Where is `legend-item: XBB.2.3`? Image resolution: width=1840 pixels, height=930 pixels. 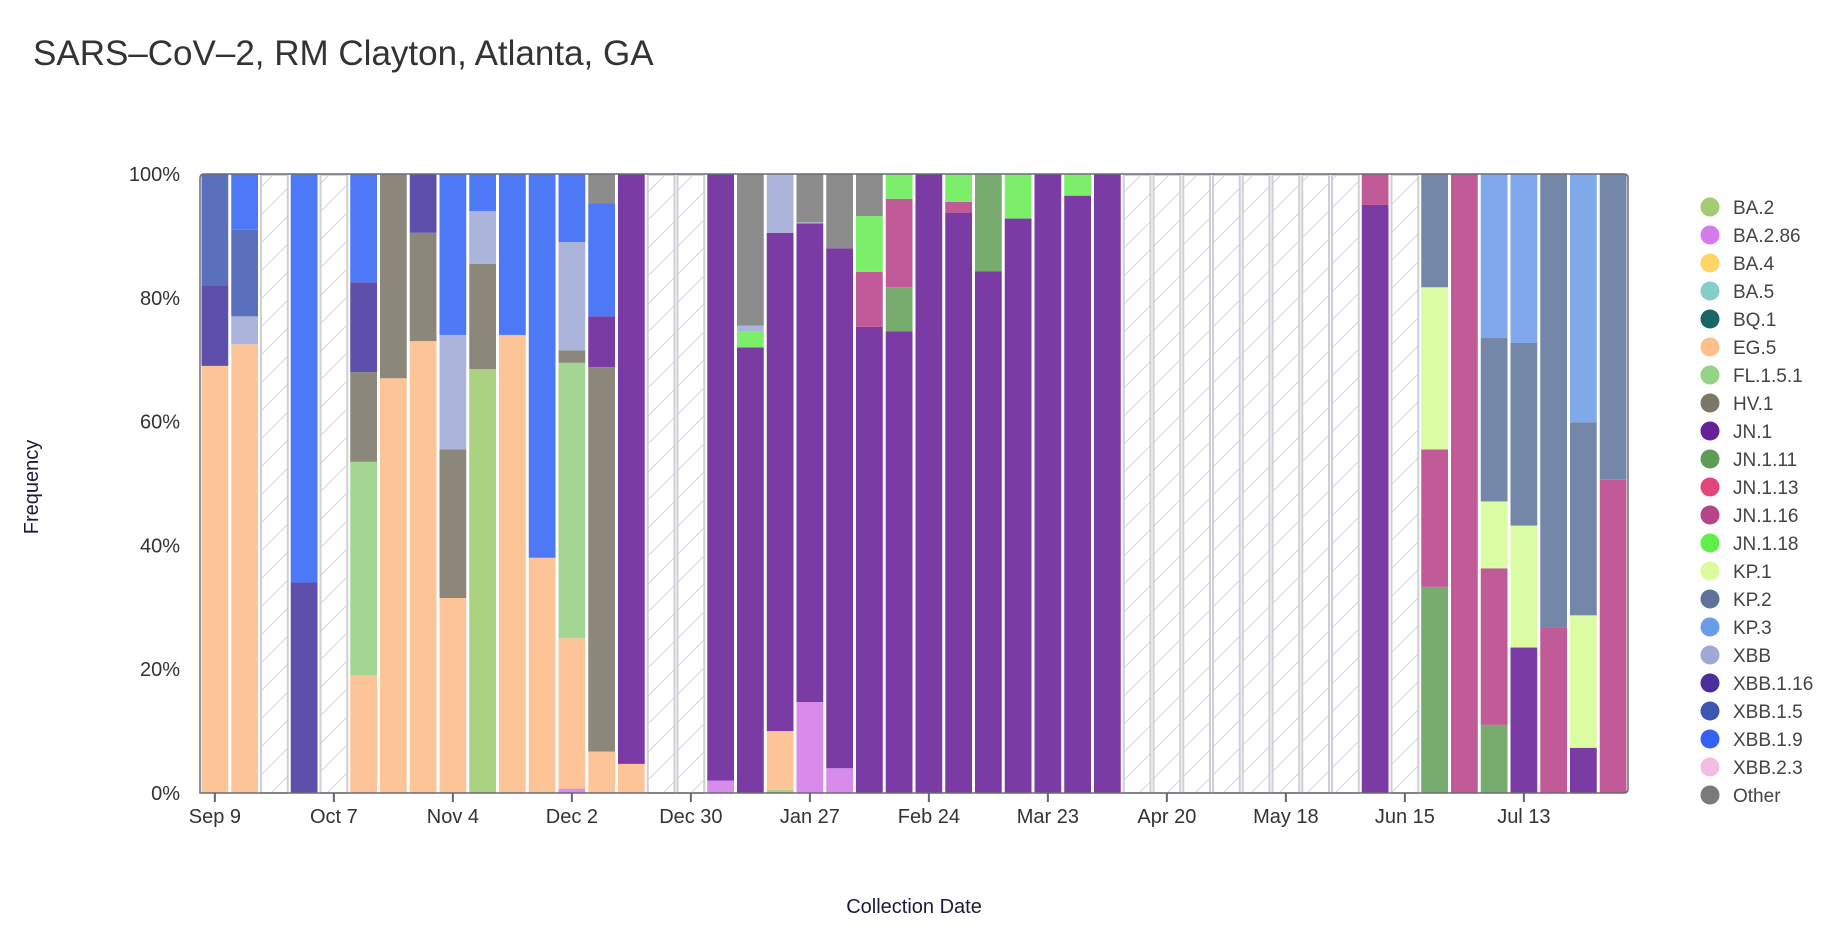
legend-item: XBB.2.3 is located at coordinates (1751, 768).